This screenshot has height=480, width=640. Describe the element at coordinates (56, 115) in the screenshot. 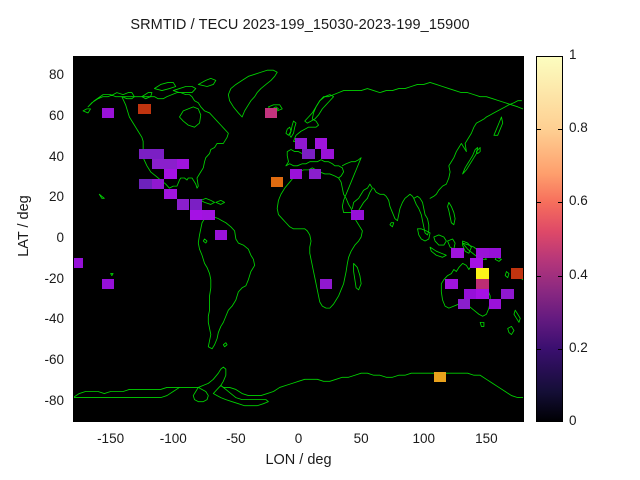

I see `y-tick-label: 60` at that location.